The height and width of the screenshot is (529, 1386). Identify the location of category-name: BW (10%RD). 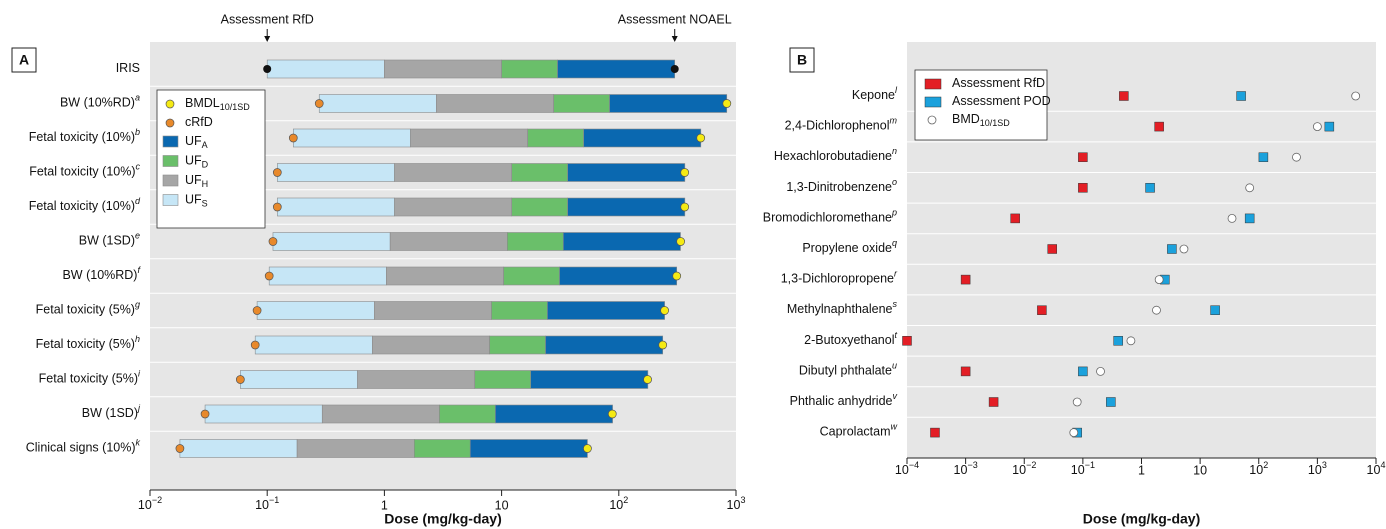
(99, 275).